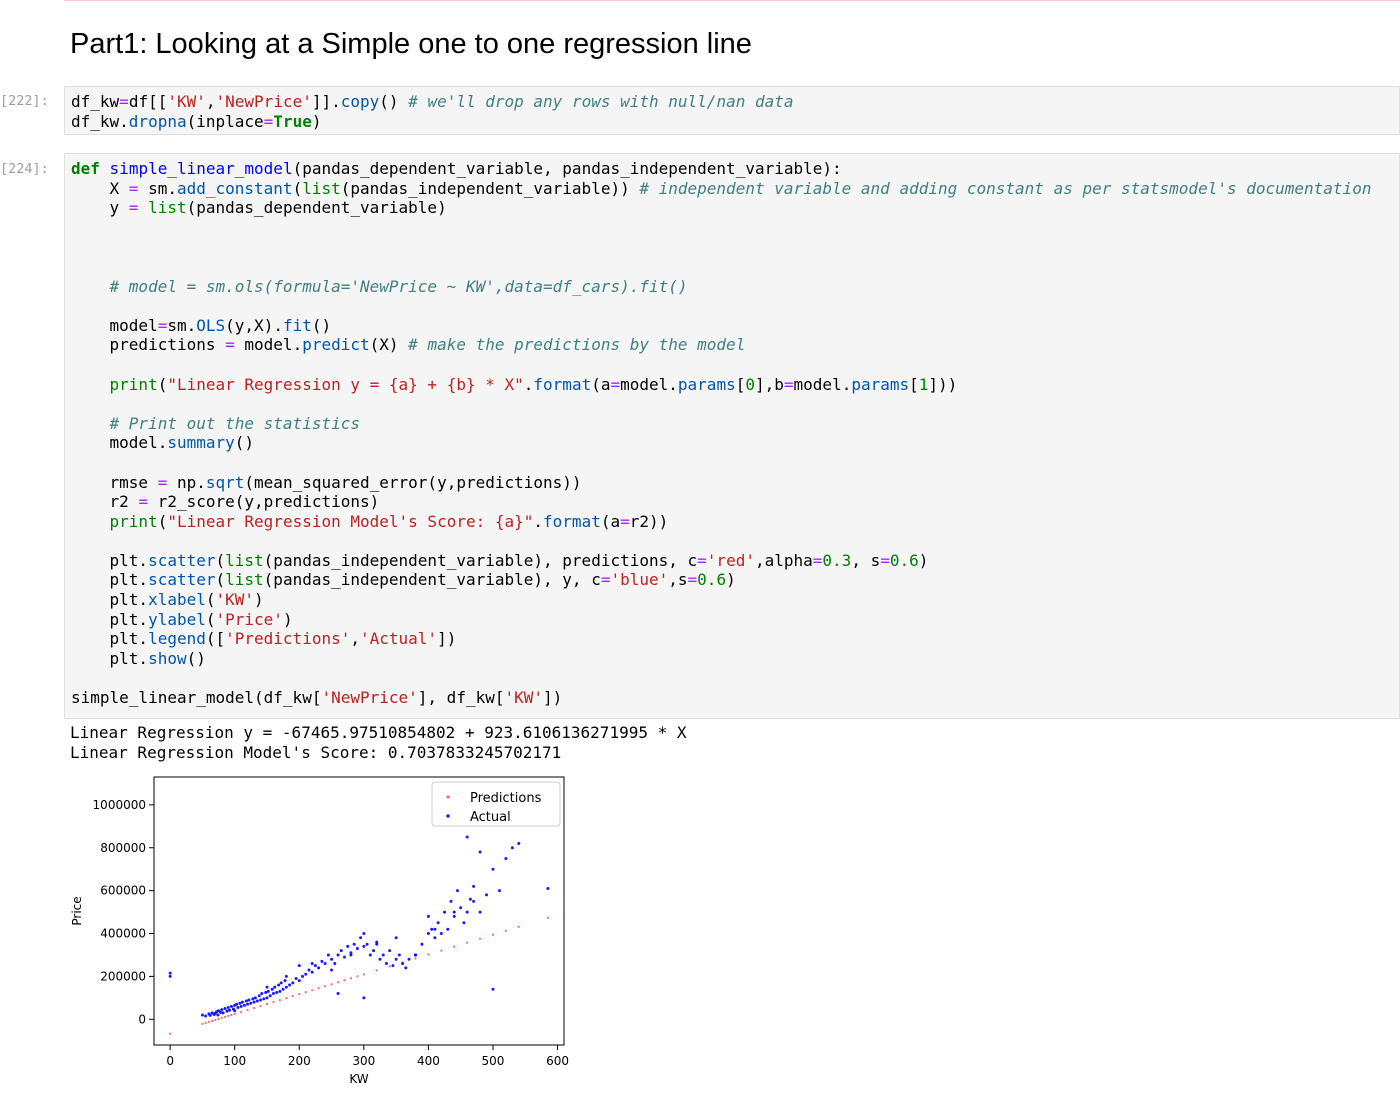 This screenshot has height=1103, width=1400. I want to click on code-line, so click(735, 365).